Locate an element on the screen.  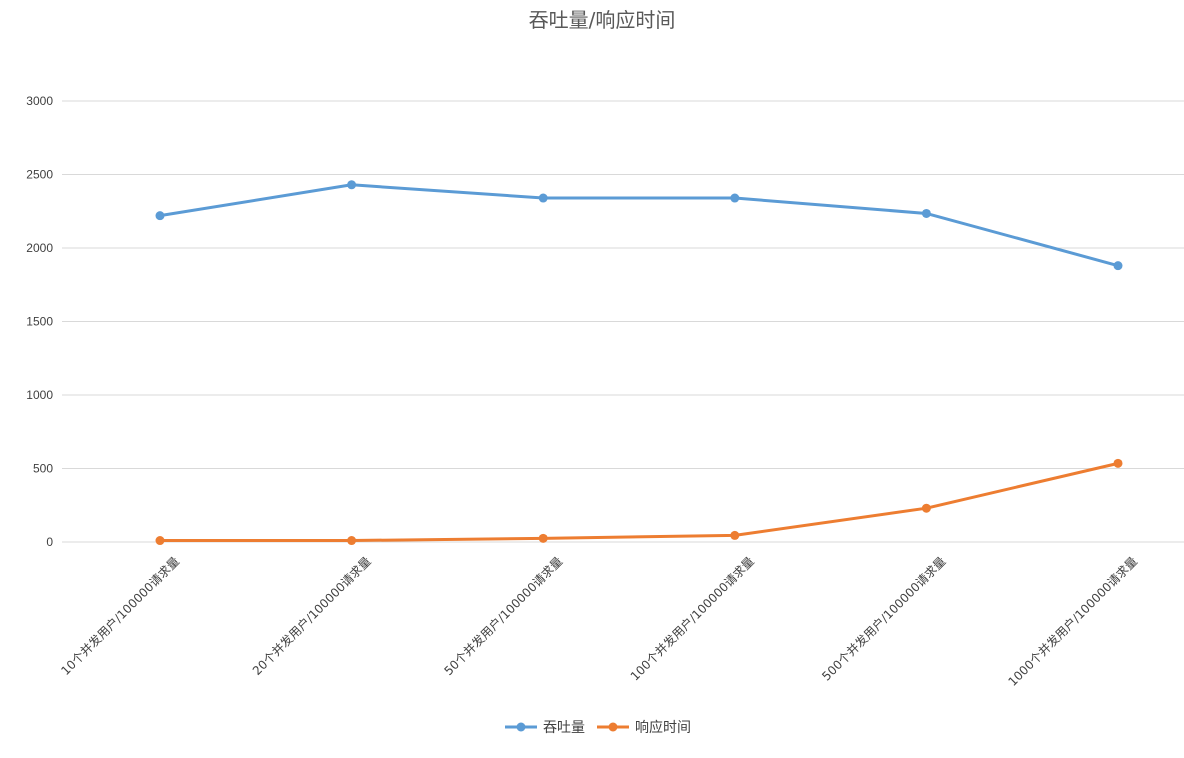
y-tick-label: 2000 is located at coordinates (39, 248).